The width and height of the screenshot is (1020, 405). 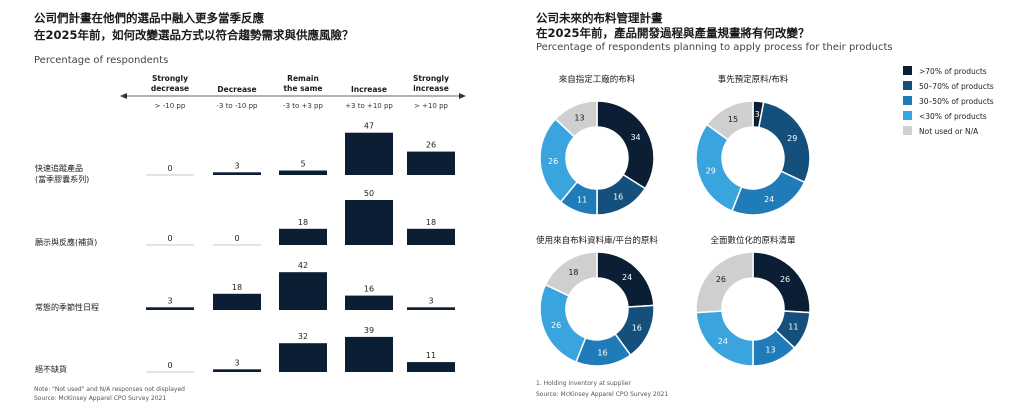 I want to click on row-label: 快速追蹤產品, so click(x=59, y=168).